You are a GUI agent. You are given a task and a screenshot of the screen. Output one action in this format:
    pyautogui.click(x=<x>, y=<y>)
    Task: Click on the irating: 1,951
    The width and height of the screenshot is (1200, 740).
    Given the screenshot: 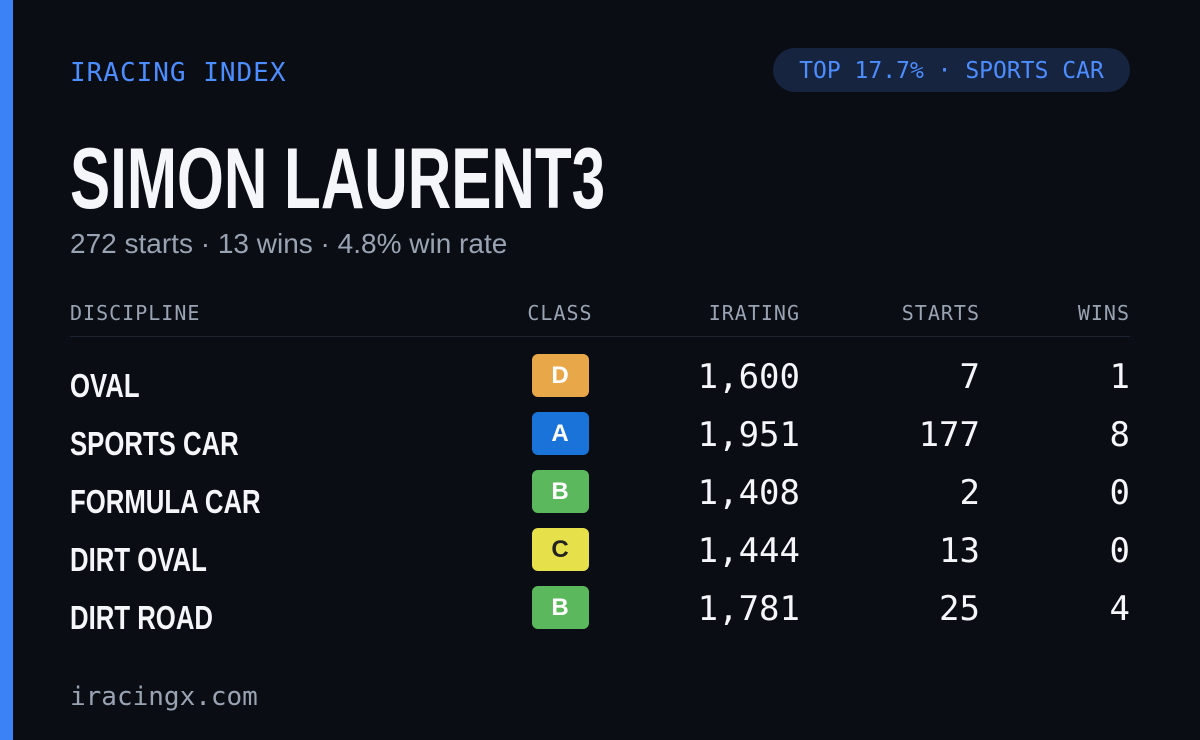 What is the action you would take?
    pyautogui.click(x=748, y=435)
    